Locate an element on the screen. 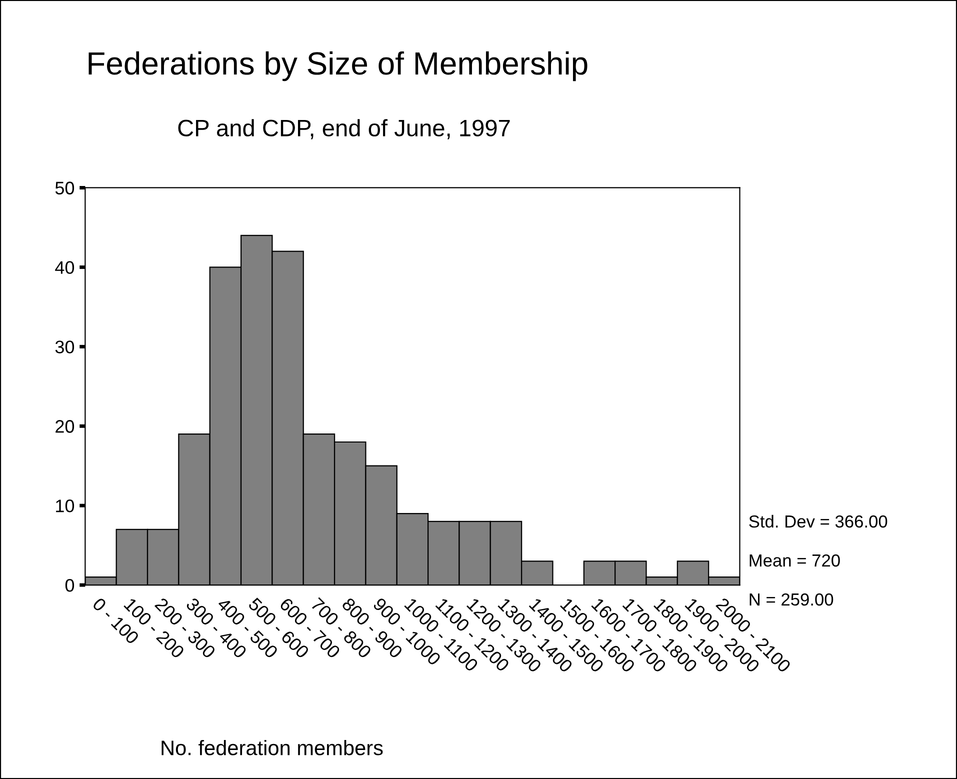 The width and height of the screenshot is (957, 779). chart-title: Federations by Size of Membership is located at coordinates (338, 66).